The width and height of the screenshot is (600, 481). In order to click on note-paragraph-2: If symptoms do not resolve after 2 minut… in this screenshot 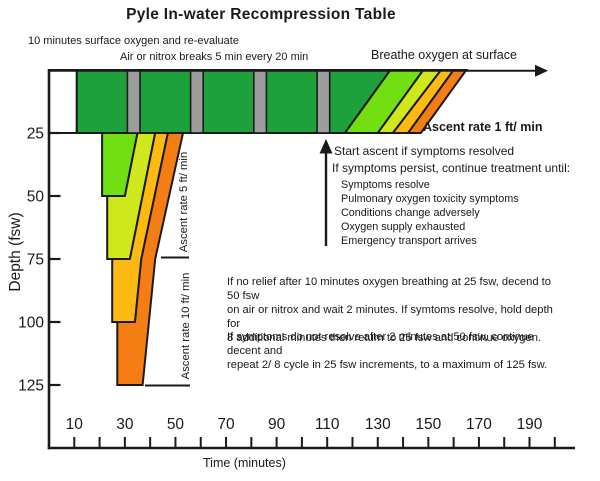, I will do `click(387, 351)`.